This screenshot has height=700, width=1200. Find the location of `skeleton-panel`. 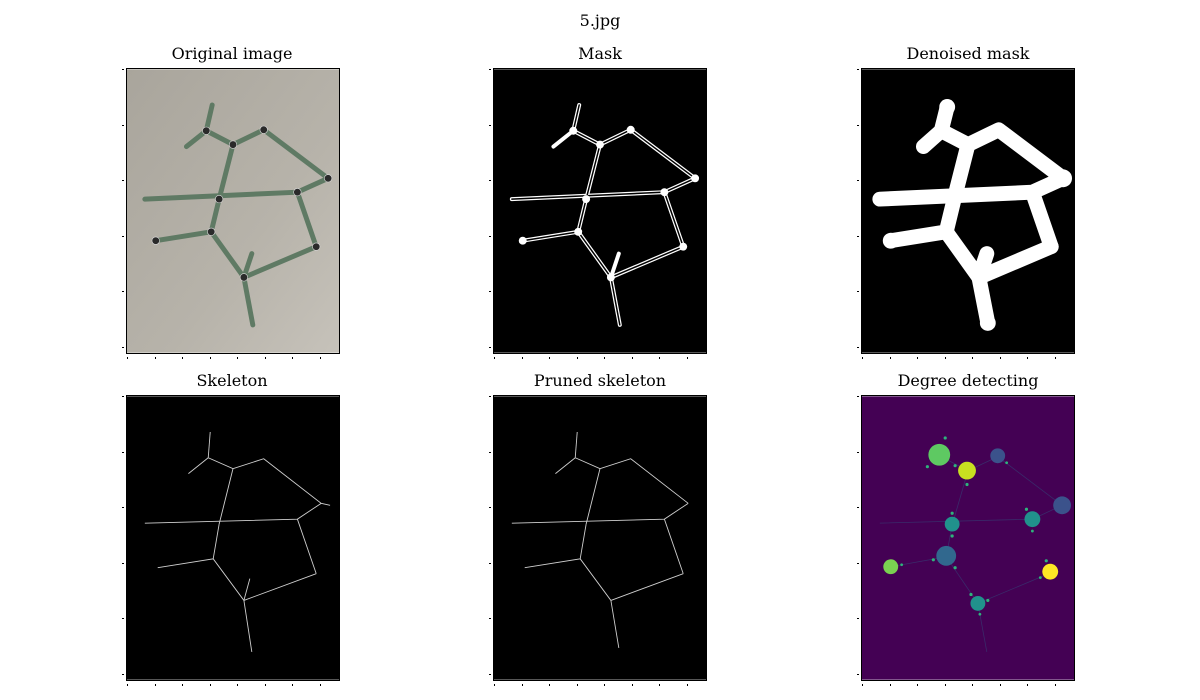

skeleton-panel is located at coordinates (233, 538).